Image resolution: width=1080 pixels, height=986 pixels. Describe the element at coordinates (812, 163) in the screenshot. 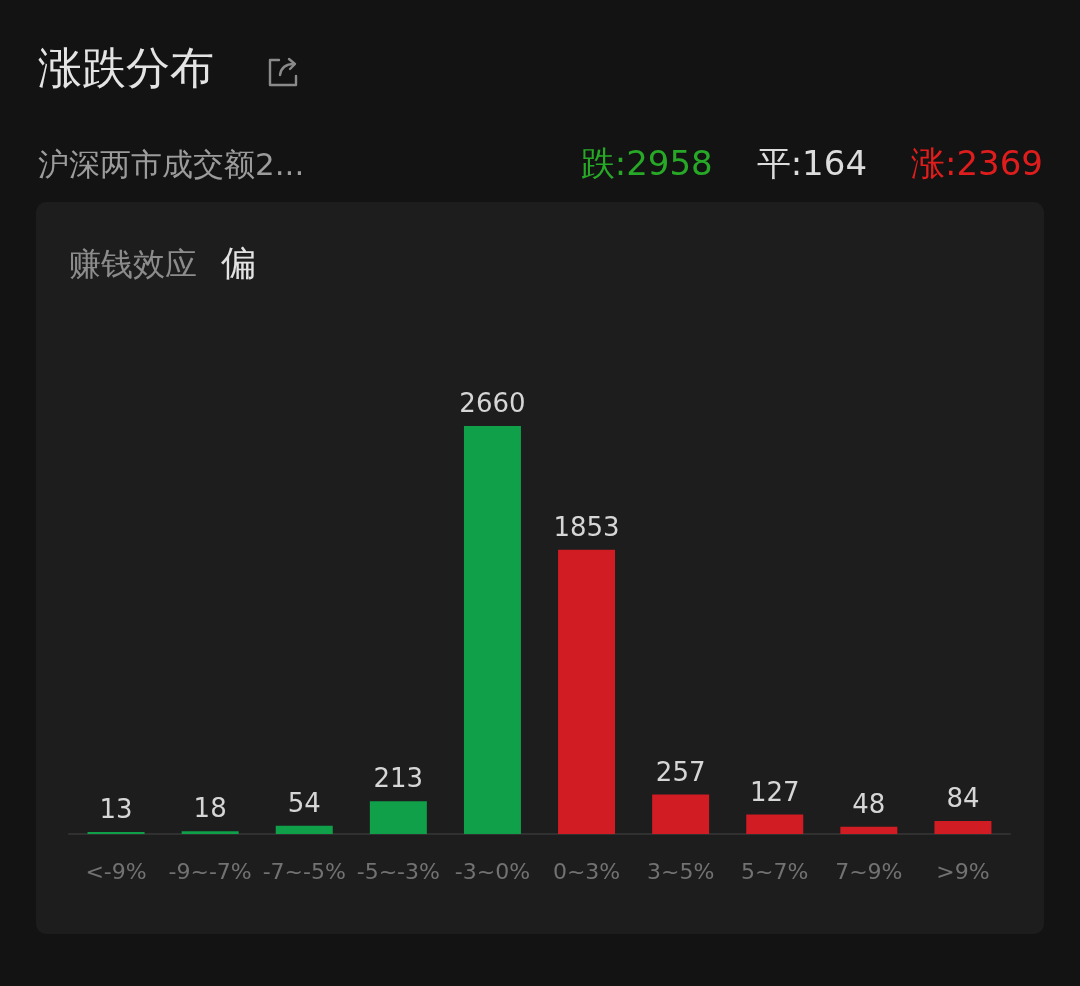

I see `text: 平:164` at that location.